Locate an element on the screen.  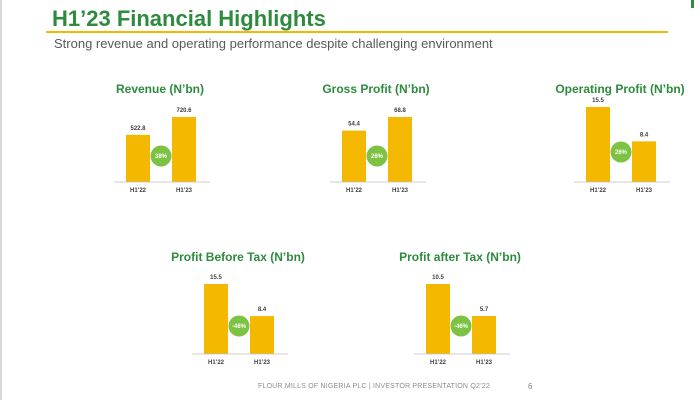
revenue-nbn-value-label: 720.6 is located at coordinates (184, 111).